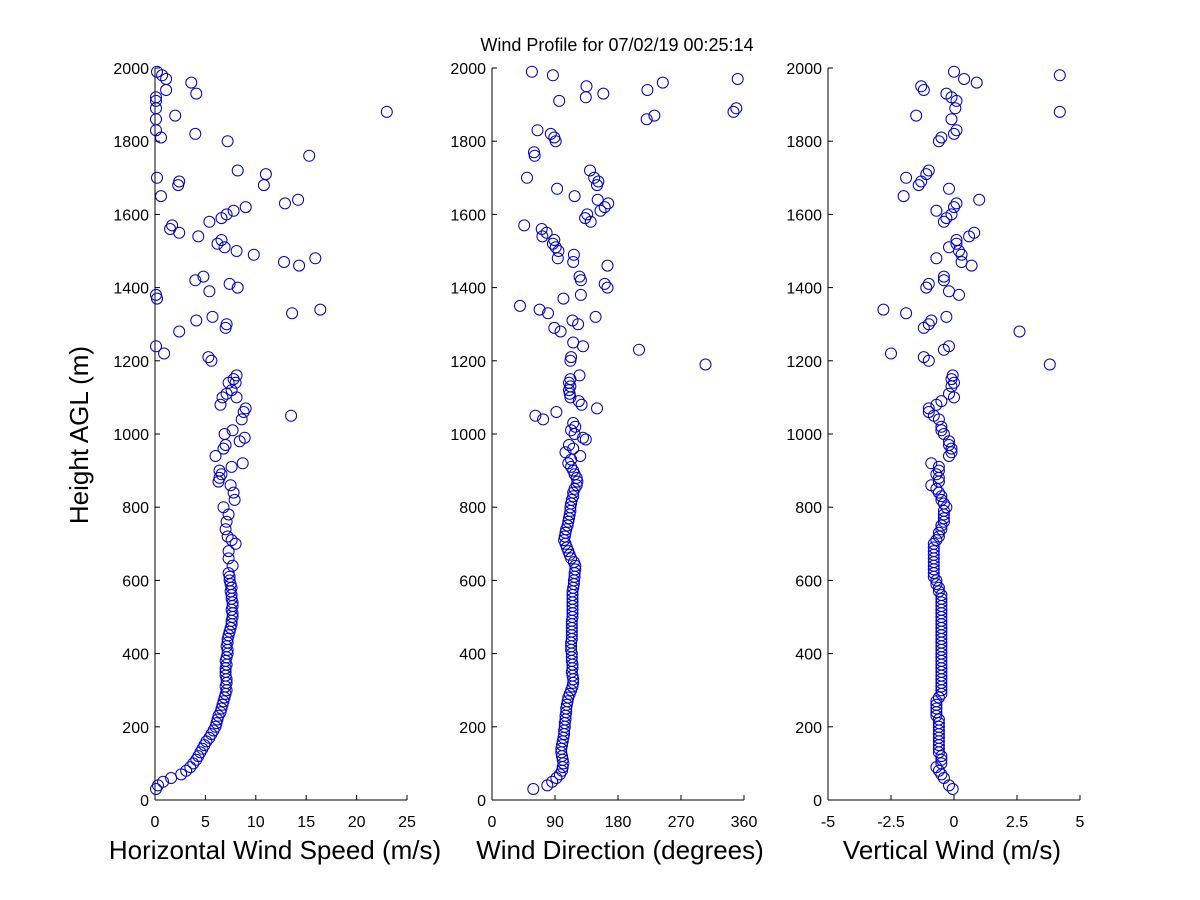 This screenshot has width=1200, height=900. Describe the element at coordinates (804, 69) in the screenshot. I see `y-tick-label: 2000` at that location.